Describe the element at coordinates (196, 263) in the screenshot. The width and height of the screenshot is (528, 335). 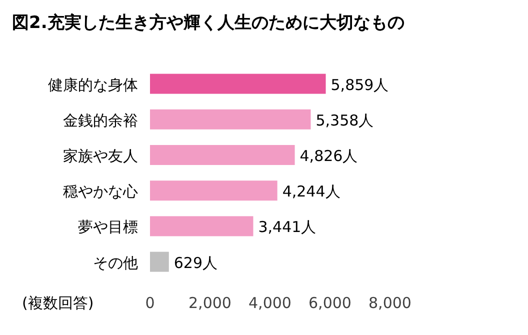
I see `data-label: 629人` at that location.